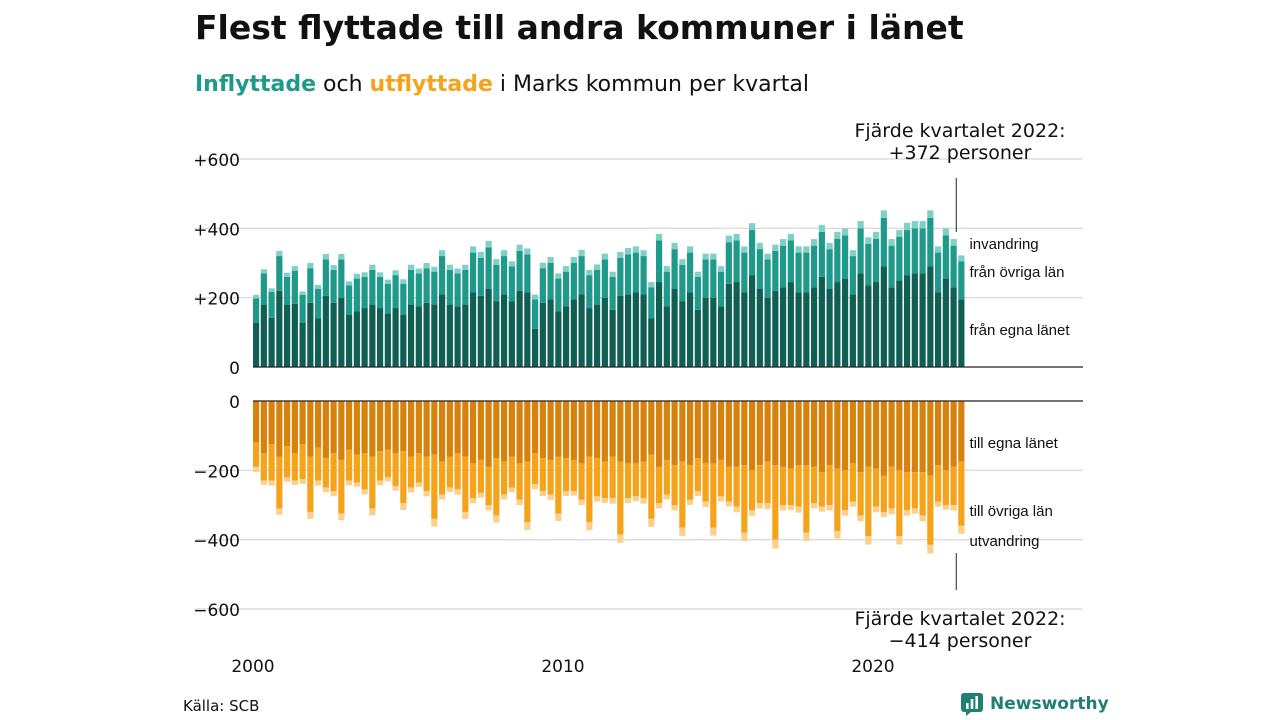 This screenshot has width=1280, height=720. I want to click on y-tick-label: +600, so click(216, 161).